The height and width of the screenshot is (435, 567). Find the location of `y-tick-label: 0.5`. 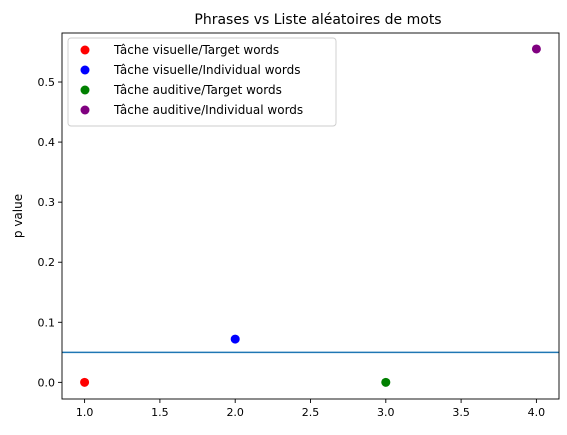

y-tick-label: 0.5 is located at coordinates (47, 82).